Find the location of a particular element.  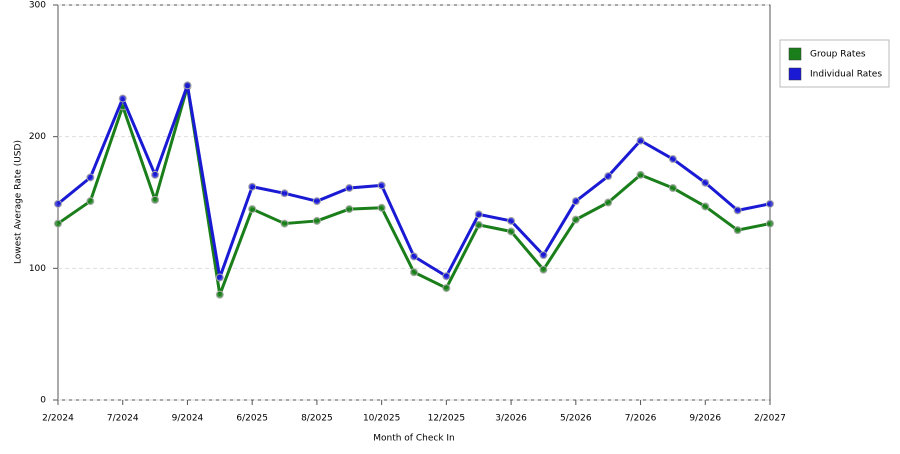

x-tick-label: 7/2026 is located at coordinates (641, 419).